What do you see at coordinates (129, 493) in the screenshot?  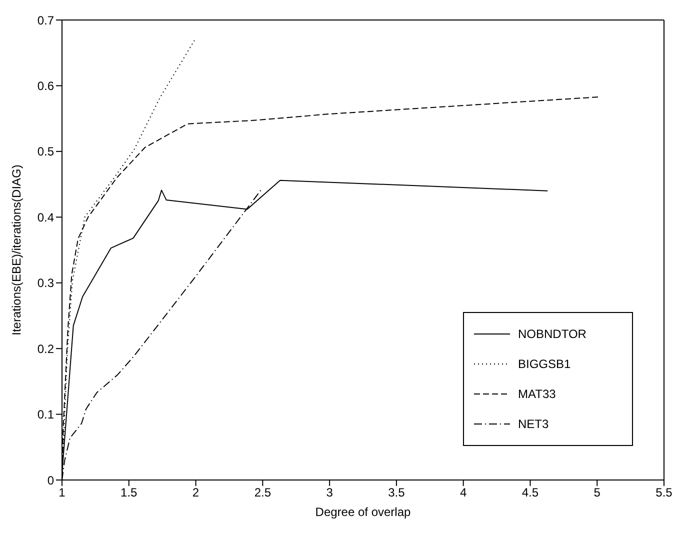 I see `x-tick-label: 1.5` at bounding box center [129, 493].